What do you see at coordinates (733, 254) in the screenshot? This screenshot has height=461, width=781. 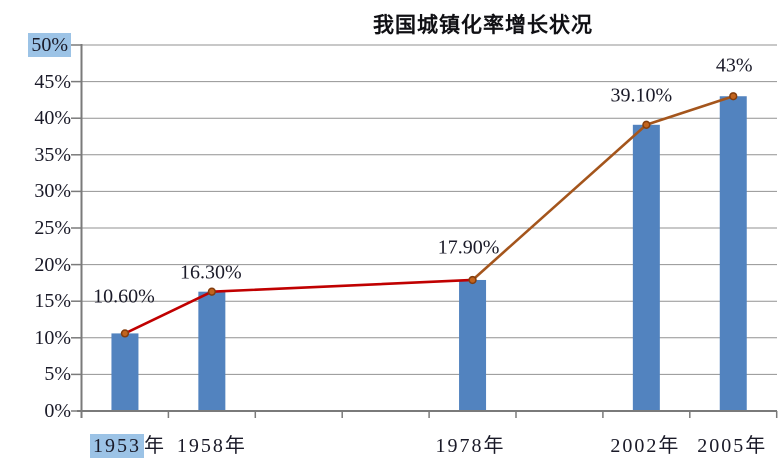 I see `bar-2005年` at bounding box center [733, 254].